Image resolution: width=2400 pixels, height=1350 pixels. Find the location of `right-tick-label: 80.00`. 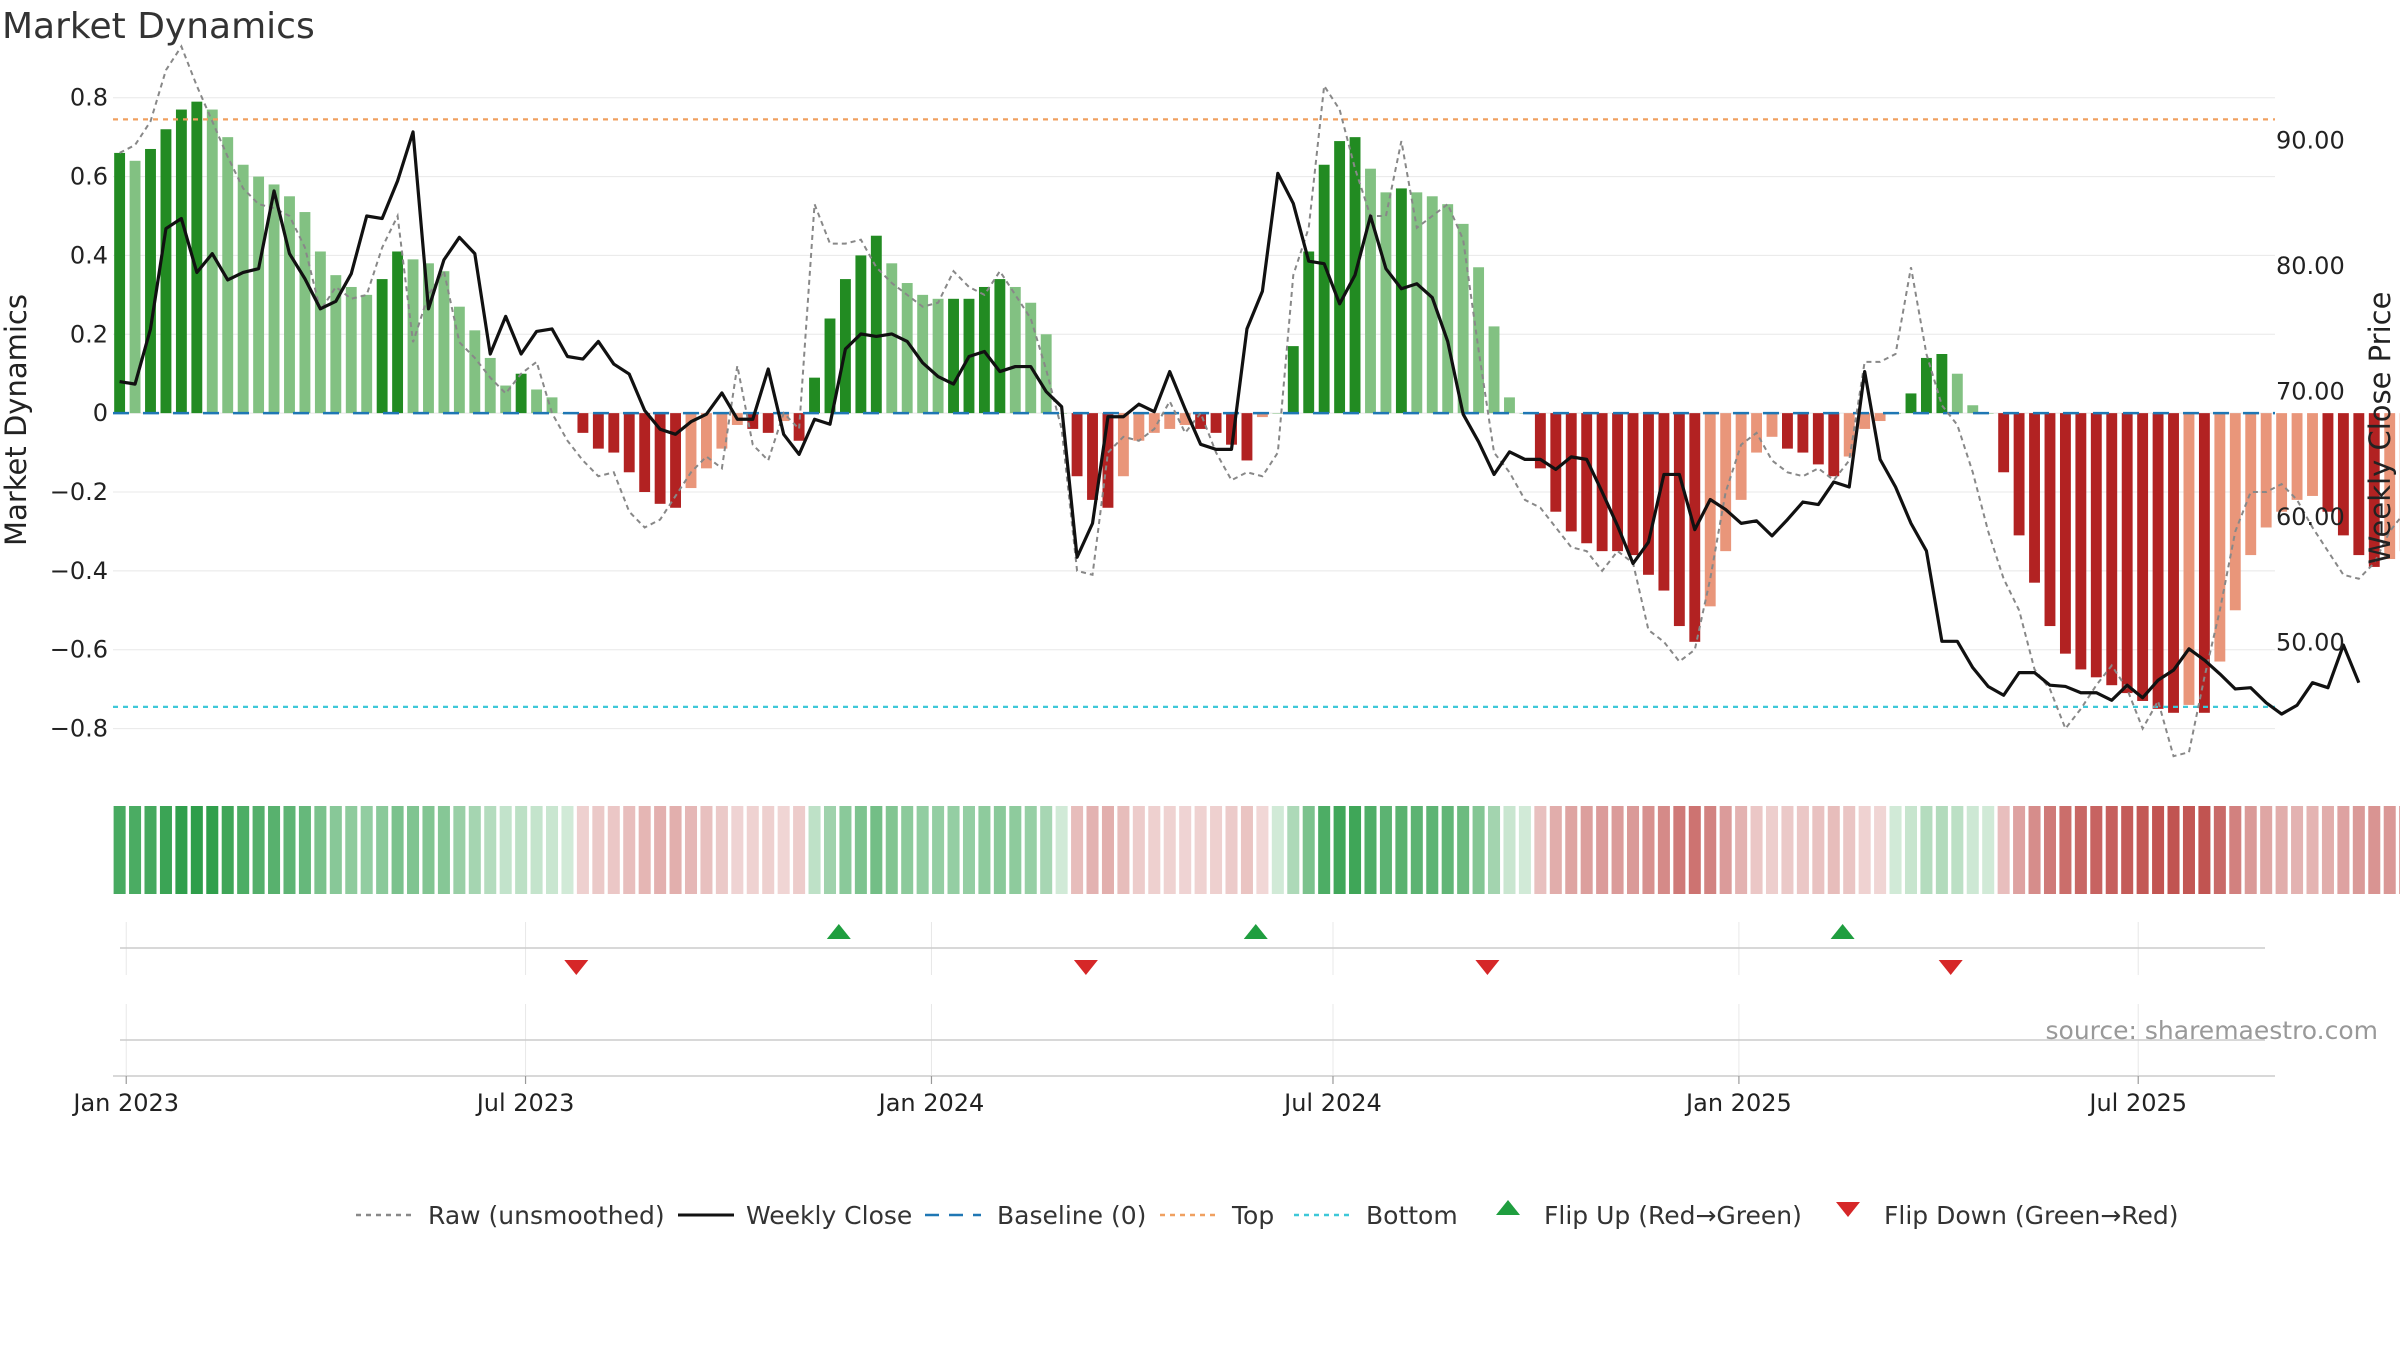

right-tick-label: 80.00 is located at coordinates (2310, 266).